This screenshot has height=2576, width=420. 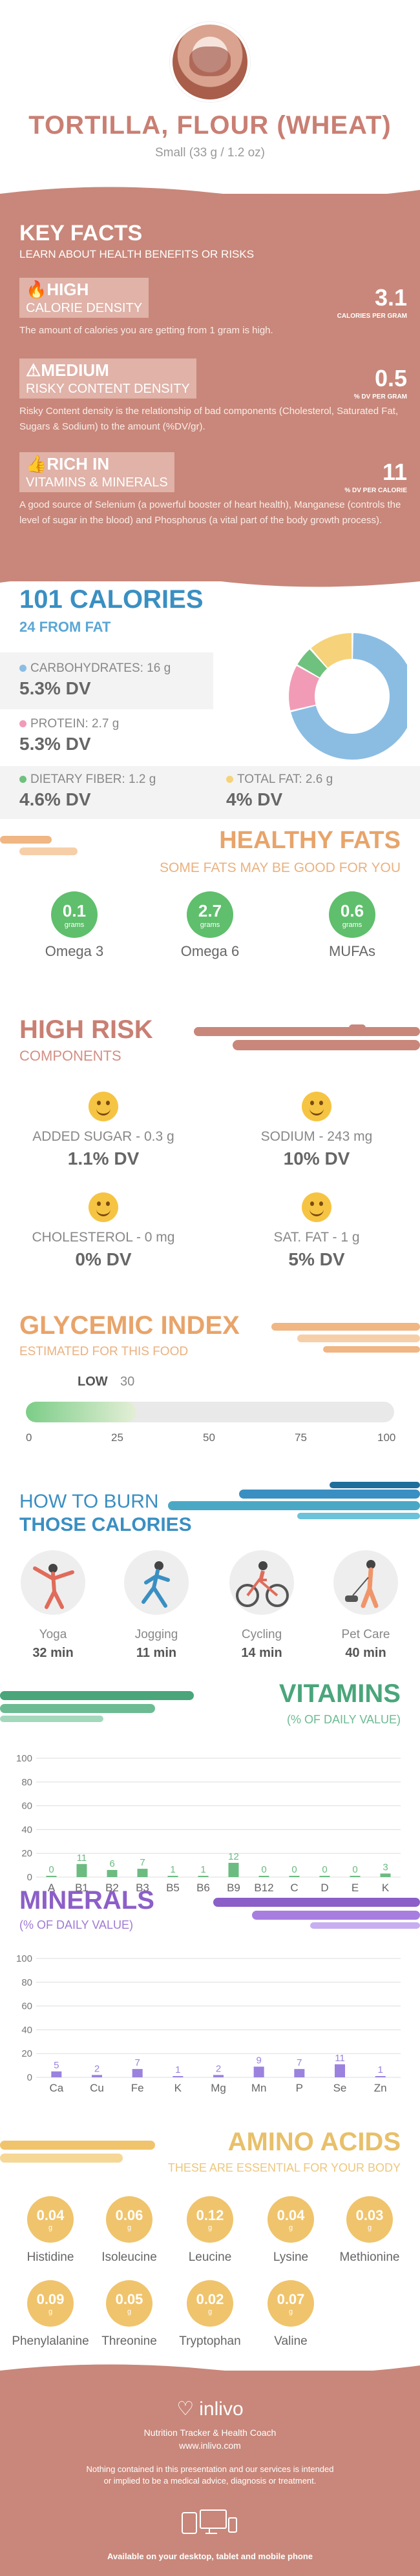 I want to click on risk-label: SODIUM - 243 mg, so click(x=317, y=1136).